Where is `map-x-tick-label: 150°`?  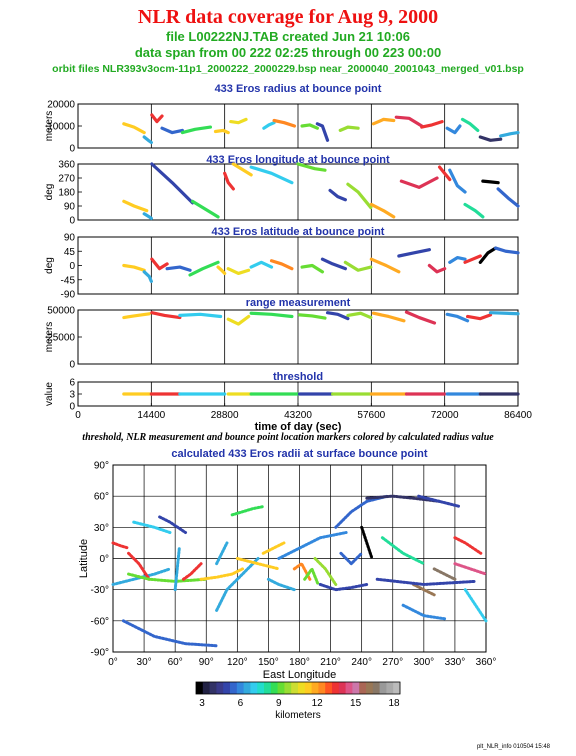 map-x-tick-label: 150° is located at coordinates (268, 662).